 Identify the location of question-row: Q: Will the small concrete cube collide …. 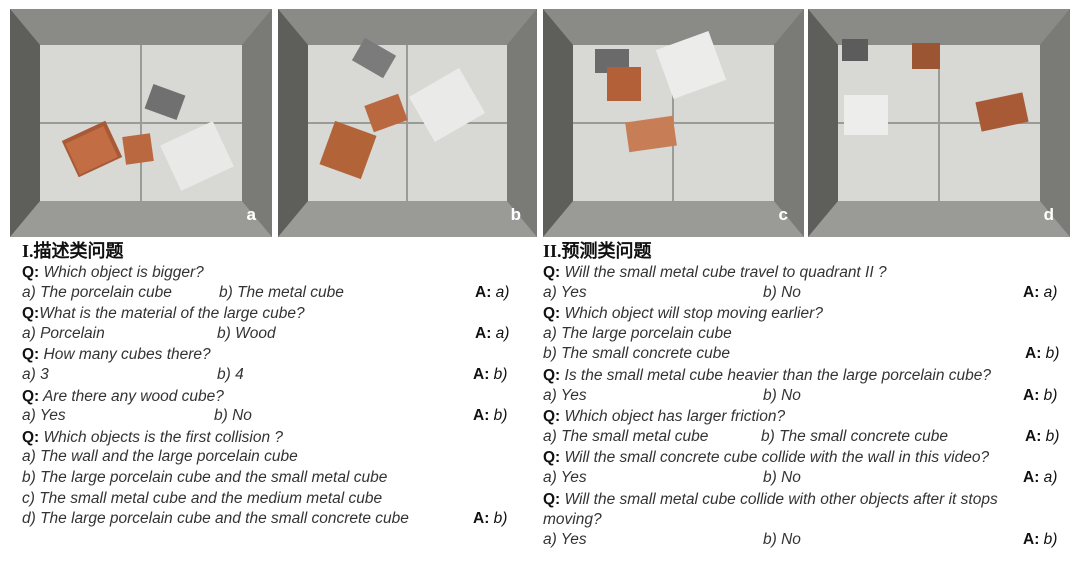
(805, 457).